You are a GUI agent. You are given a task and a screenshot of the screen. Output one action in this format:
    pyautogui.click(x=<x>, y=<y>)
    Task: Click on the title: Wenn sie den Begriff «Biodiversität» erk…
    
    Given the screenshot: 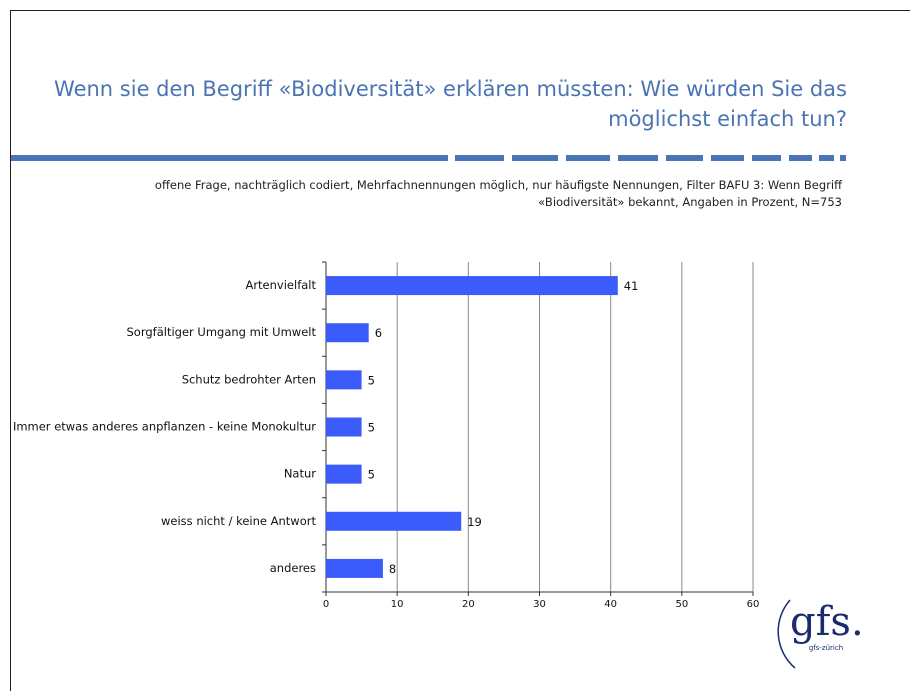 What is the action you would take?
    pyautogui.click(x=437, y=104)
    